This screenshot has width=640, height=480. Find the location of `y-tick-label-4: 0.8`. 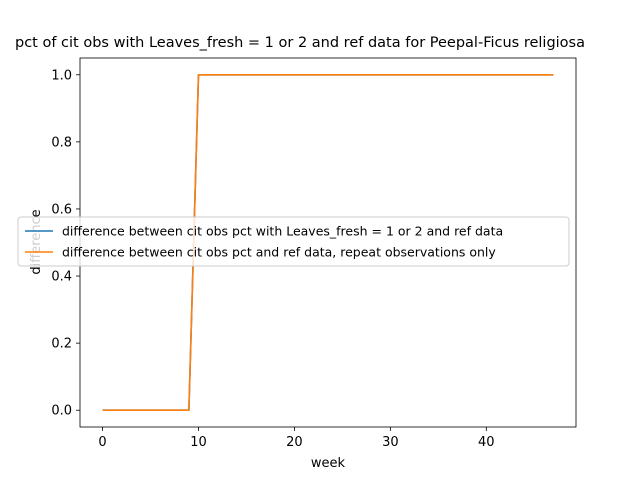

y-tick-label-4: 0.8 is located at coordinates (61, 142).